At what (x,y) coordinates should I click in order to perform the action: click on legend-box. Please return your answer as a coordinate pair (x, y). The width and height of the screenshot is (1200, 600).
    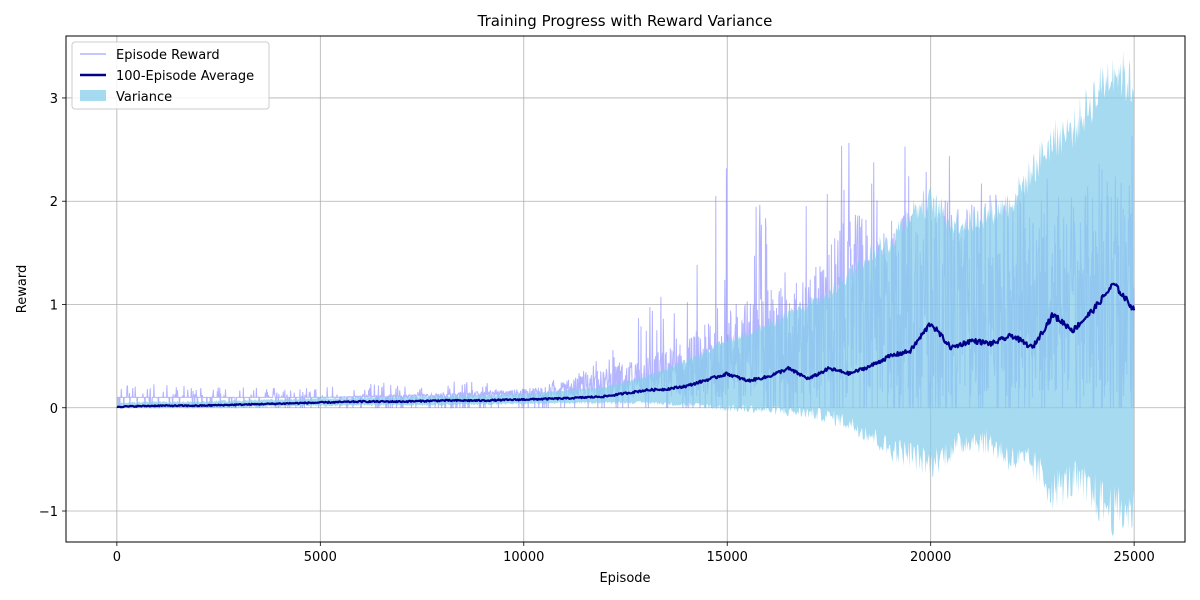
    Looking at the image, I should click on (170, 75).